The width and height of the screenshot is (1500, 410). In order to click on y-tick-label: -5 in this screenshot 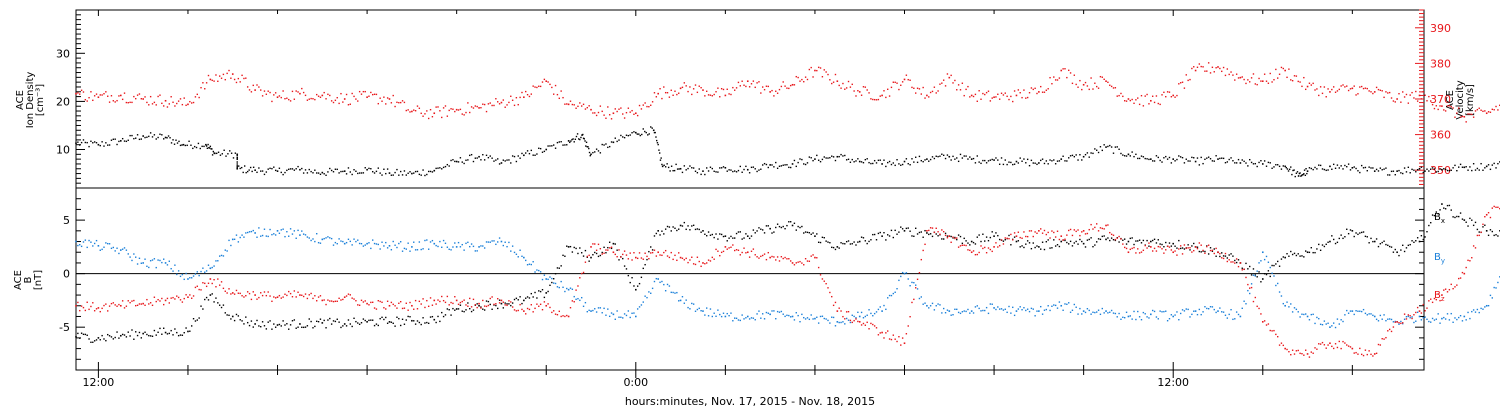, I will do `click(64, 327)`.